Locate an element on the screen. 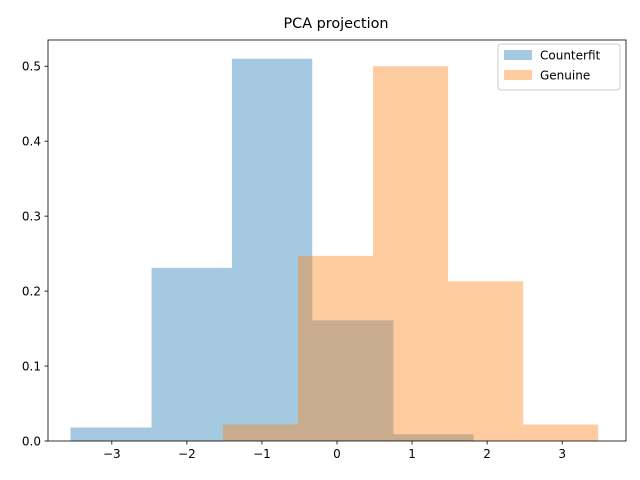  x-tick-label: 2 is located at coordinates (487, 454).